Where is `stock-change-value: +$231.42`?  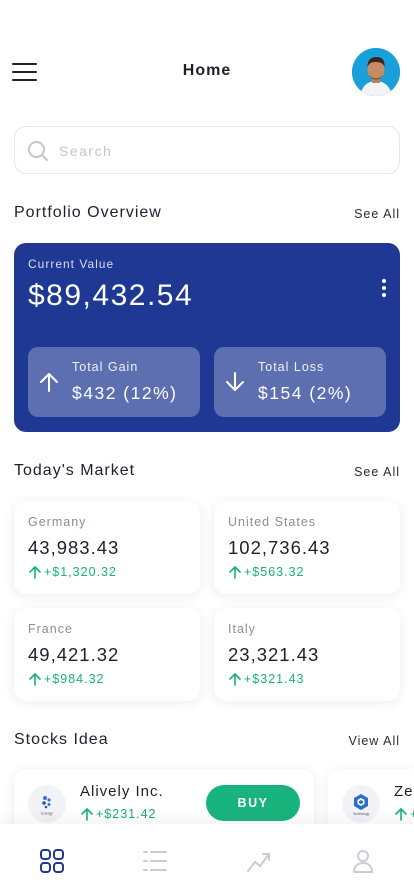
stock-change-value: +$231.42 is located at coordinates (126, 814).